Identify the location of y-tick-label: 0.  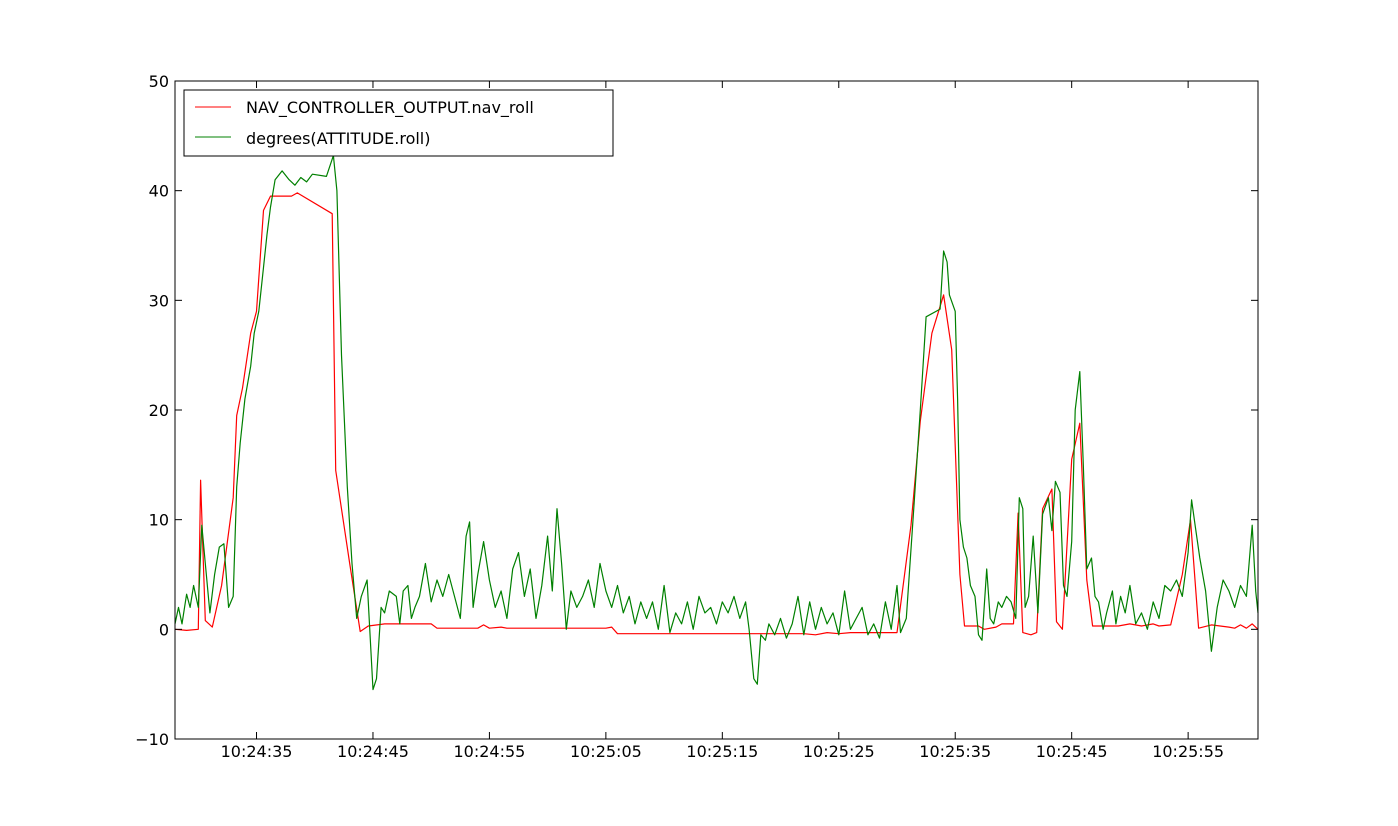
(164, 629).